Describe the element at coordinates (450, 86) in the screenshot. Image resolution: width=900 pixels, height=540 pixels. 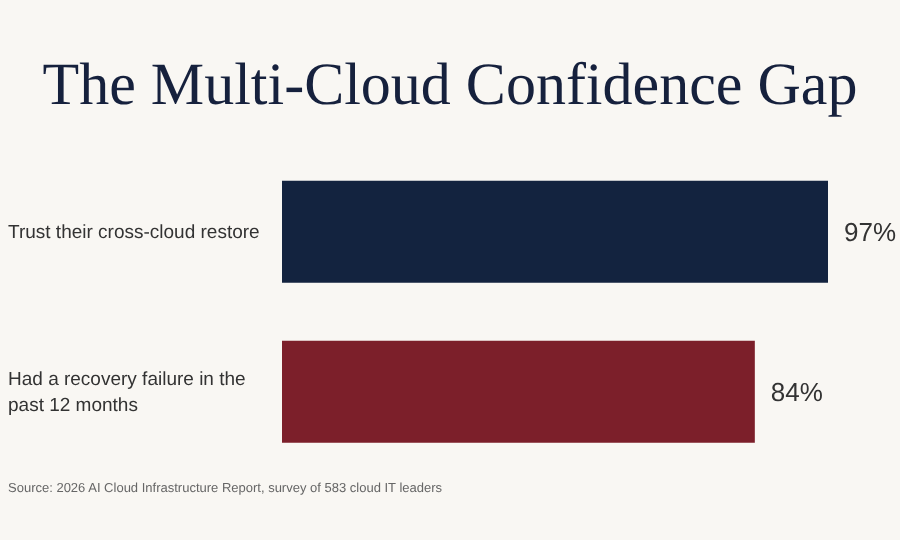
I see `chart-title: The Multi-Cloud Confidence Gap` at that location.